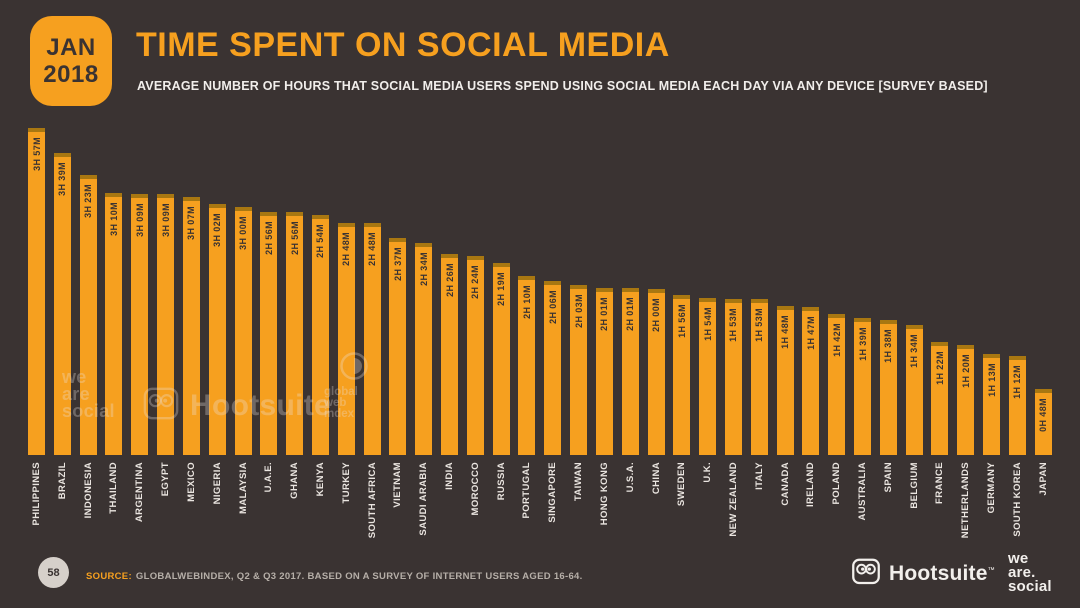  I want to click on bar-column: 2H 26M INDIA, so click(449, 346).